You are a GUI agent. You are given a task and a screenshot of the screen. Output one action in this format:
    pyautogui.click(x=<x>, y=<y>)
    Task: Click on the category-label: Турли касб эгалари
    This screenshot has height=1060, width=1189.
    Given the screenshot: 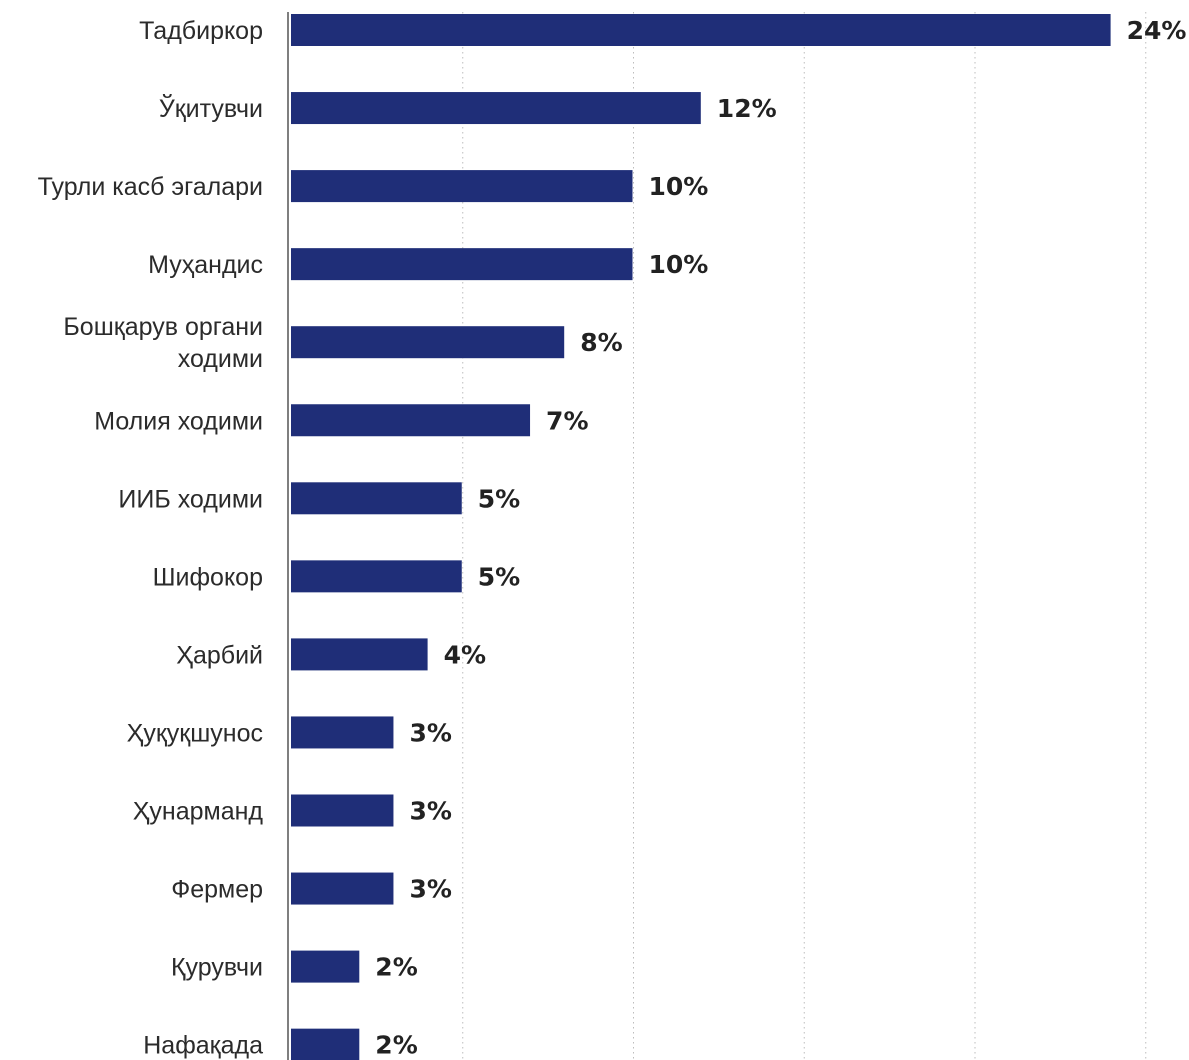 What is the action you would take?
    pyautogui.click(x=150, y=187)
    